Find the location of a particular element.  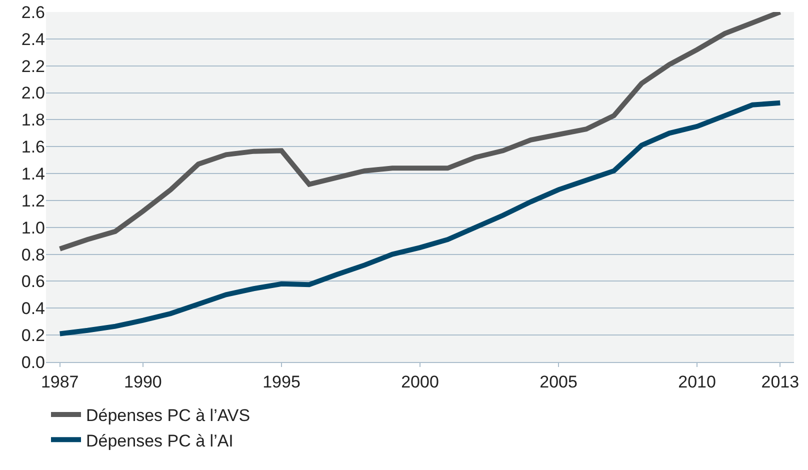

y-tick-label: 0.2 is located at coordinates (33, 336).